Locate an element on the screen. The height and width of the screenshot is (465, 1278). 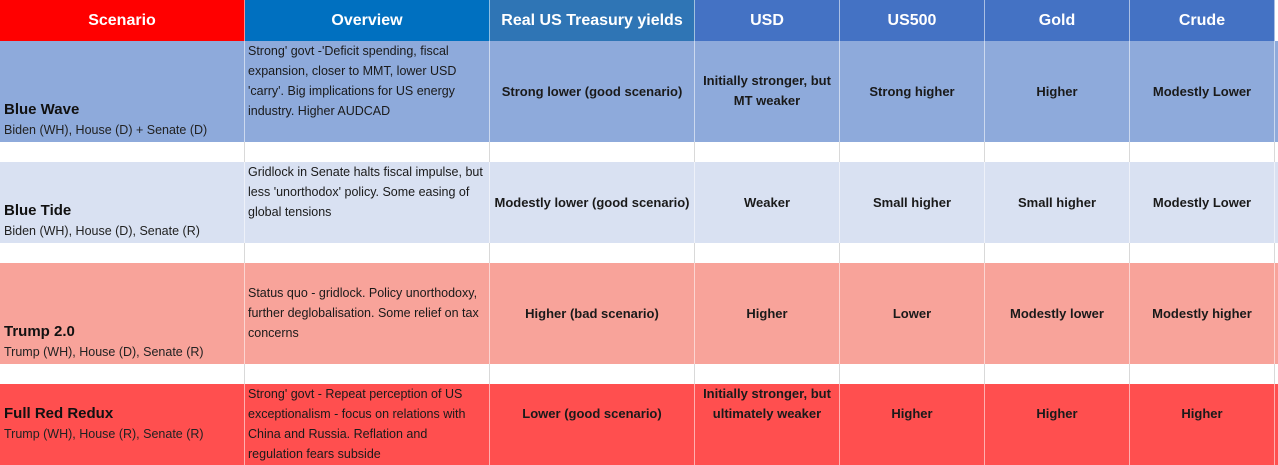
scenario-name: Trump 2.0 is located at coordinates (39, 331).